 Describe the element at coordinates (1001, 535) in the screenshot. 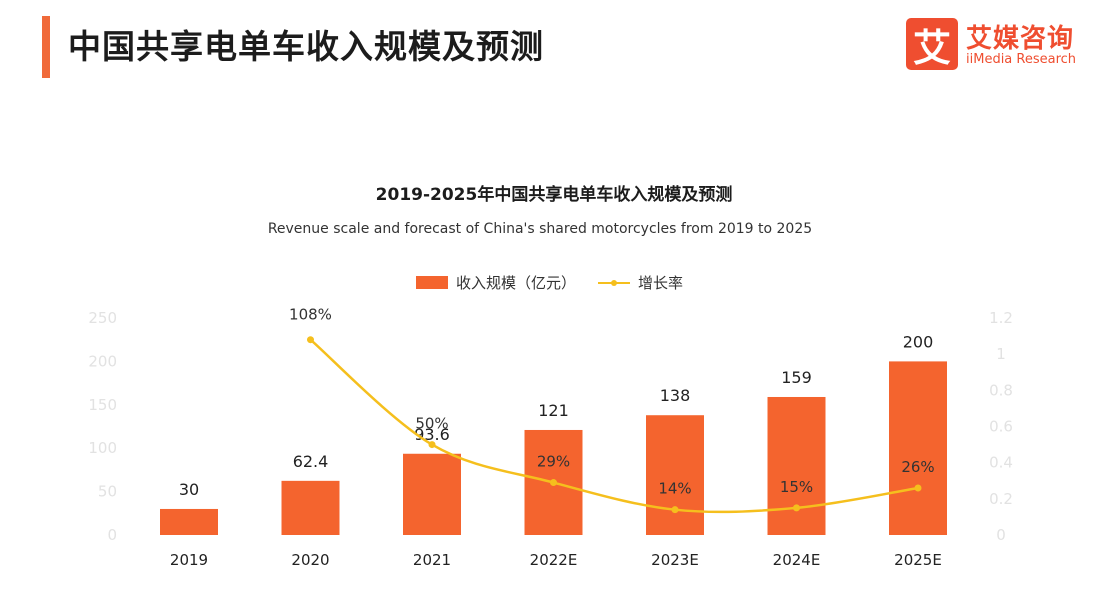

I see `y-right-tick-label: 0` at that location.